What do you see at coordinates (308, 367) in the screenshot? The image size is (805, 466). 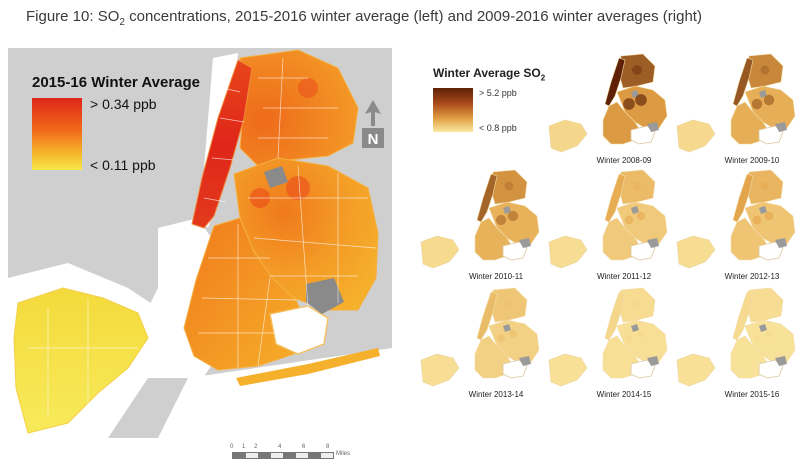 I see `rockaway` at bounding box center [308, 367].